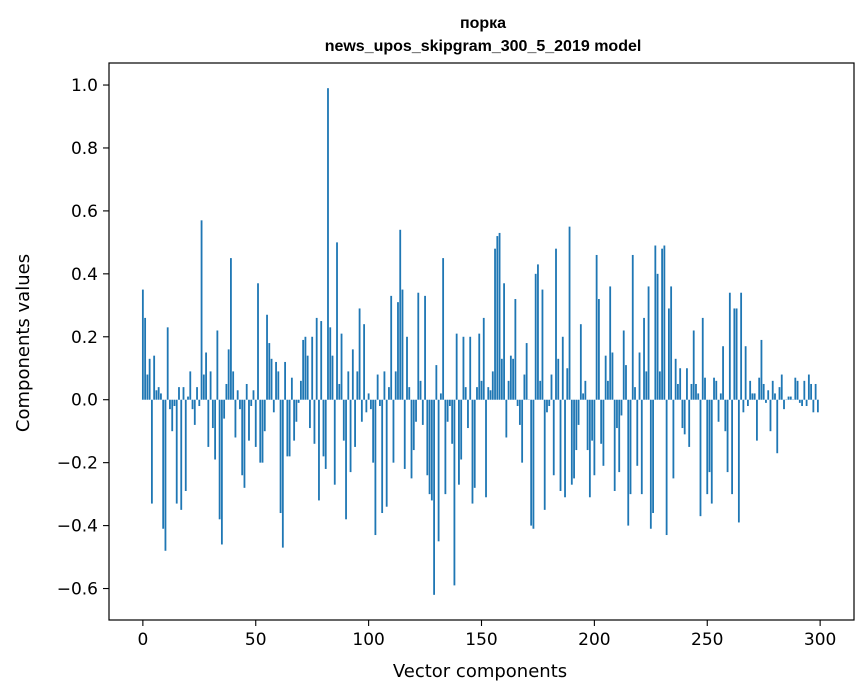 This screenshot has width=867, height=696. What do you see at coordinates (77, 527) in the screenshot?
I see `y-tick-label: −0.4` at bounding box center [77, 527].